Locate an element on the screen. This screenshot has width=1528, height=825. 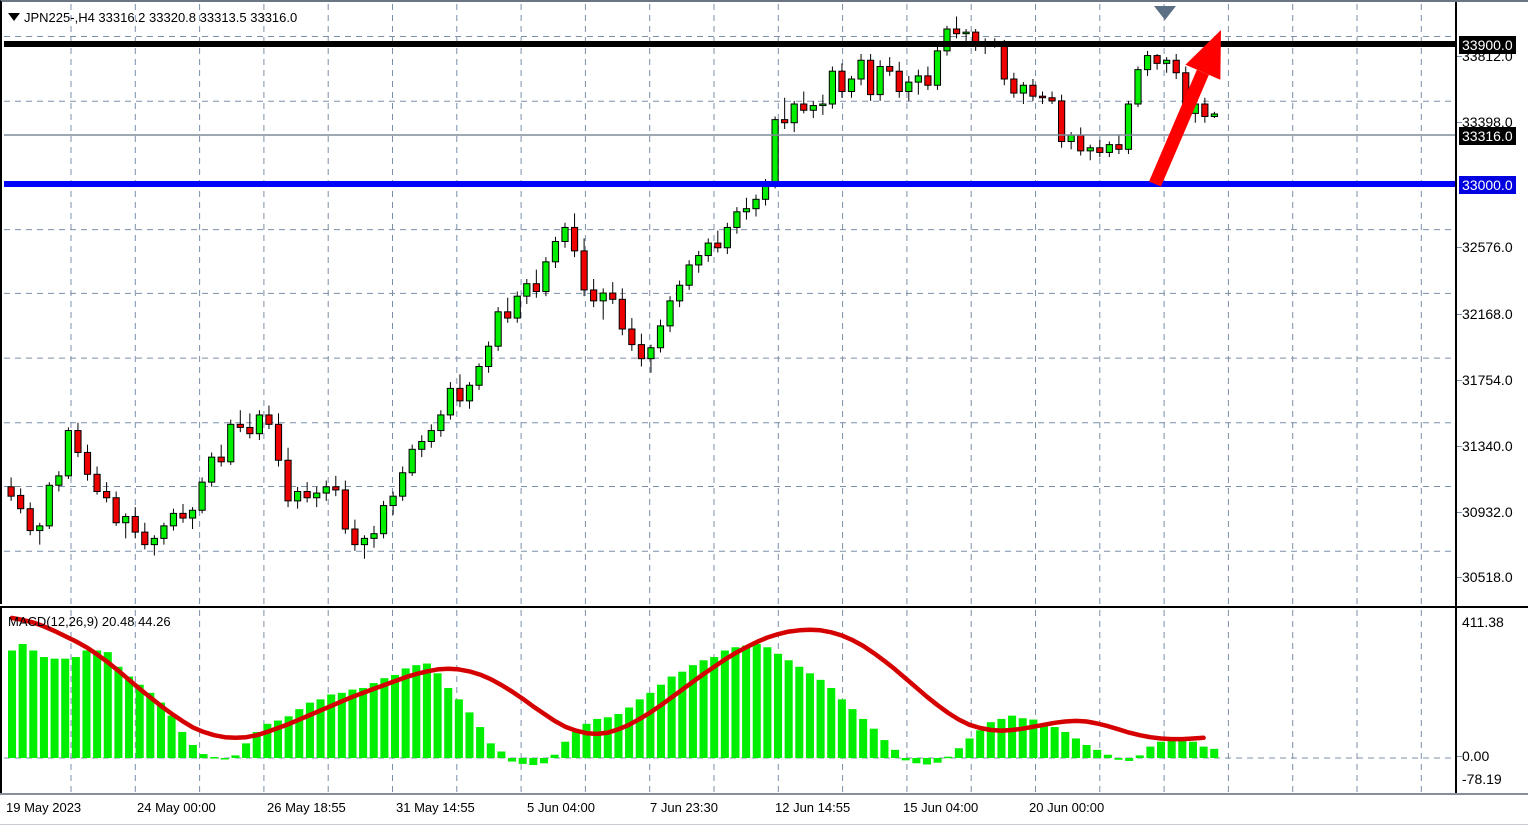
macd-scale-label: 411.38 is located at coordinates (1483, 622).